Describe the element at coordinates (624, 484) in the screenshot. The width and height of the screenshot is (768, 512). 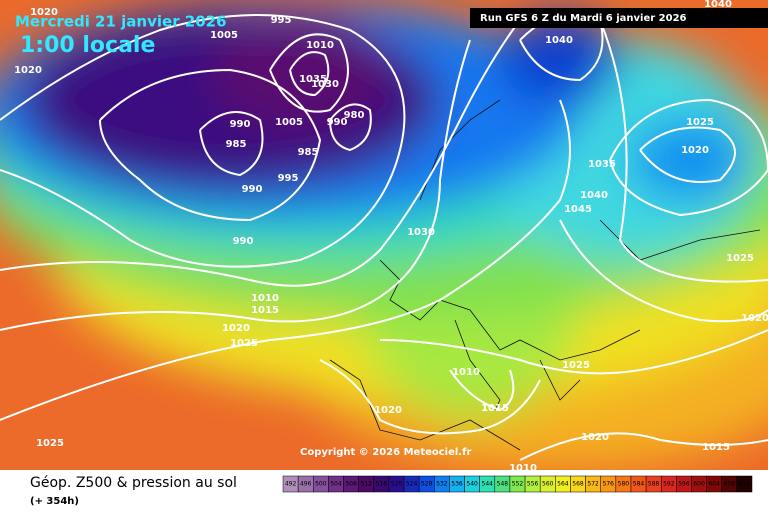
I see `scale-value: 580` at that location.